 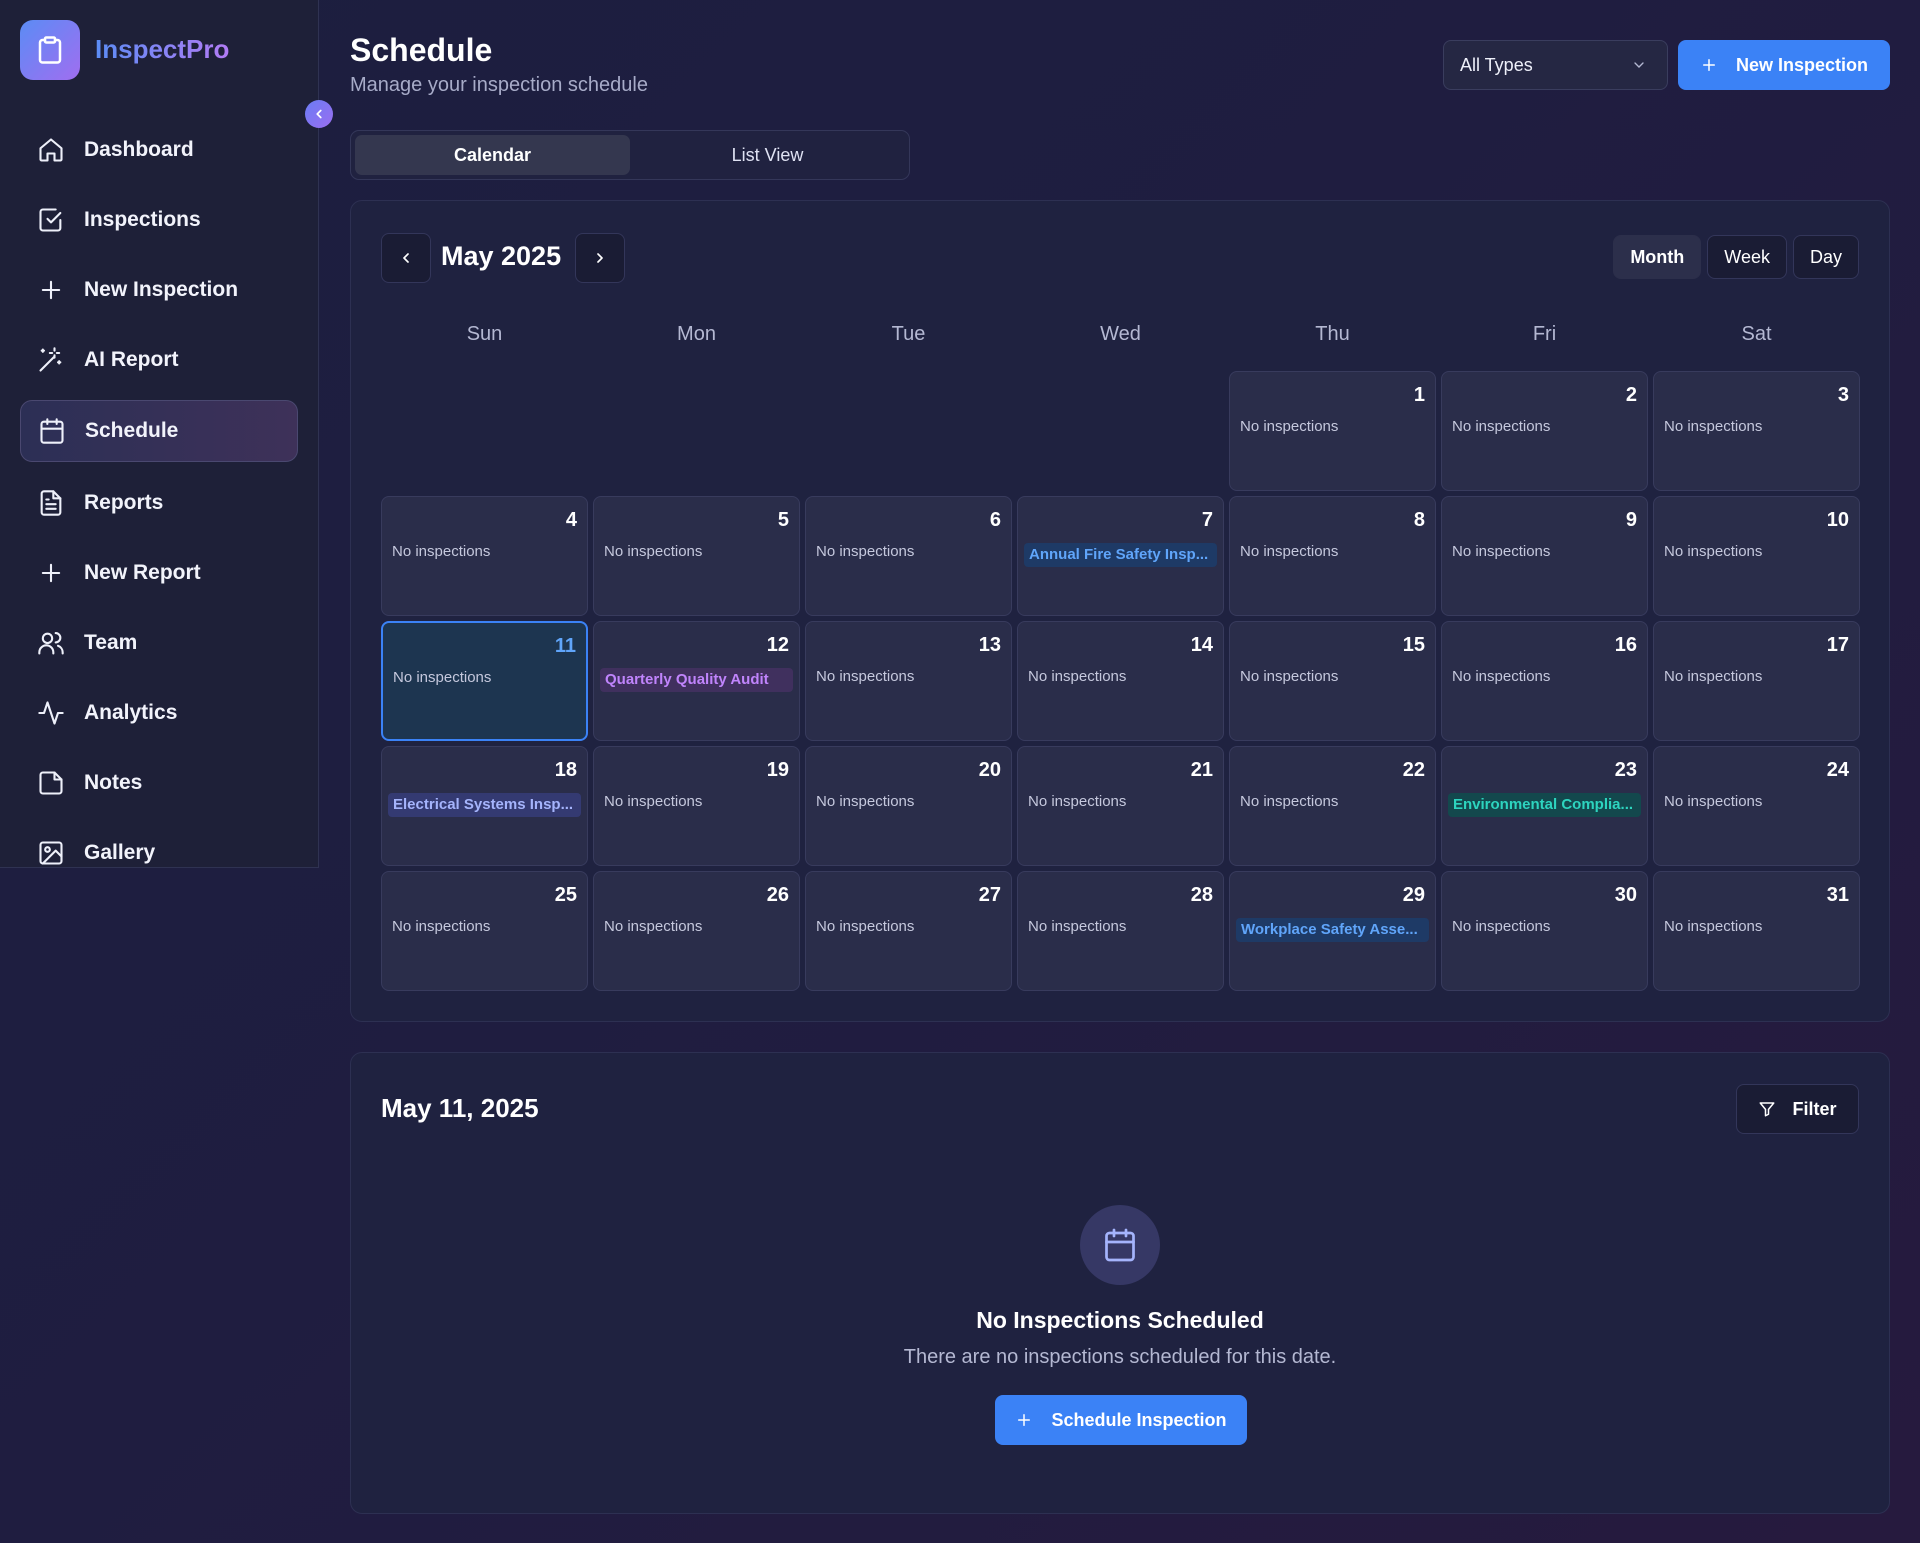 What do you see at coordinates (908, 556) in the screenshot?
I see `calendar-day-cell: 6 No inspections` at bounding box center [908, 556].